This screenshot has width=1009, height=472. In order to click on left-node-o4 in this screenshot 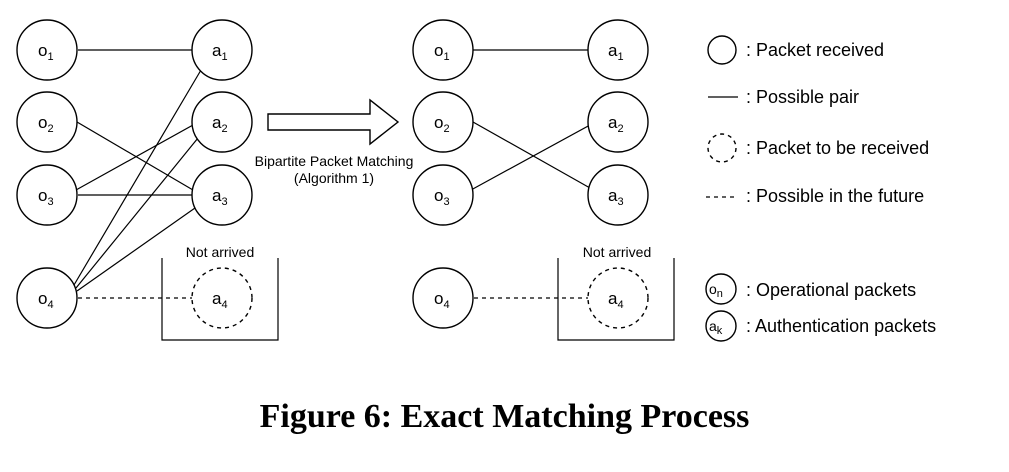, I will do `click(47, 298)`.